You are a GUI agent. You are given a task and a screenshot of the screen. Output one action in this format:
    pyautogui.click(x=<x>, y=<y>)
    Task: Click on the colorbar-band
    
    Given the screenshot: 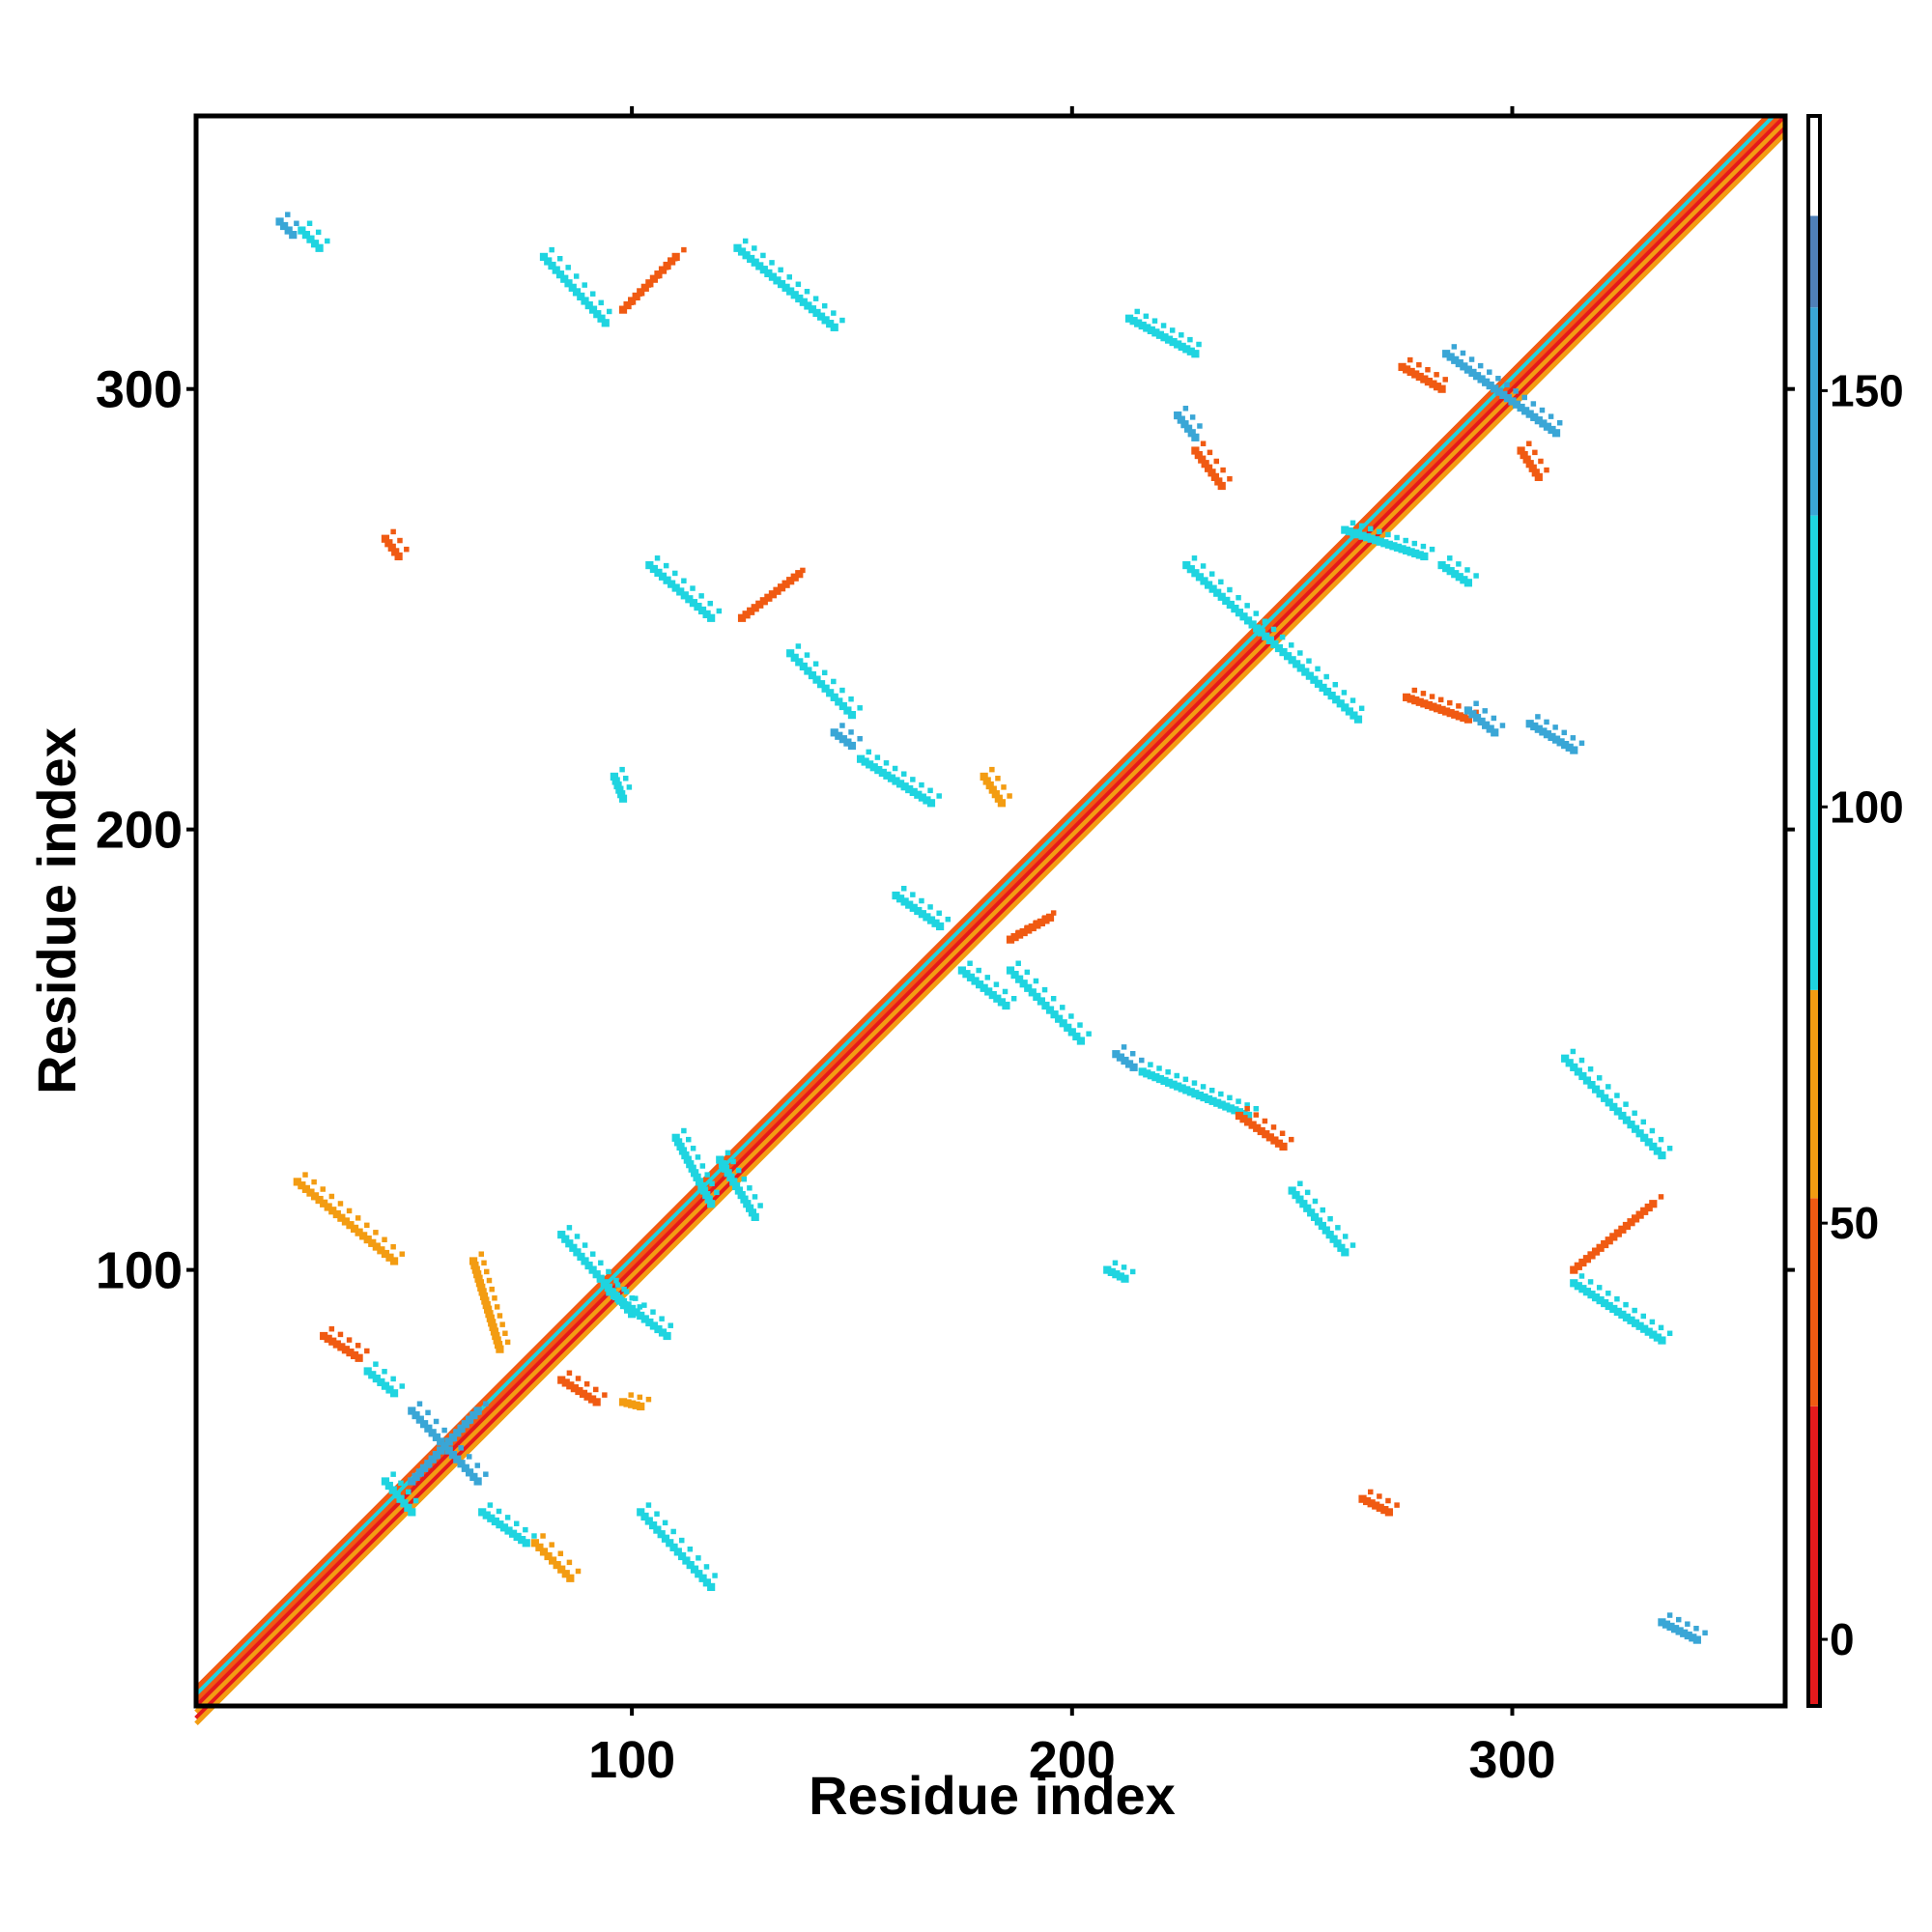 What is the action you would take?
    pyautogui.click(x=1814, y=752)
    